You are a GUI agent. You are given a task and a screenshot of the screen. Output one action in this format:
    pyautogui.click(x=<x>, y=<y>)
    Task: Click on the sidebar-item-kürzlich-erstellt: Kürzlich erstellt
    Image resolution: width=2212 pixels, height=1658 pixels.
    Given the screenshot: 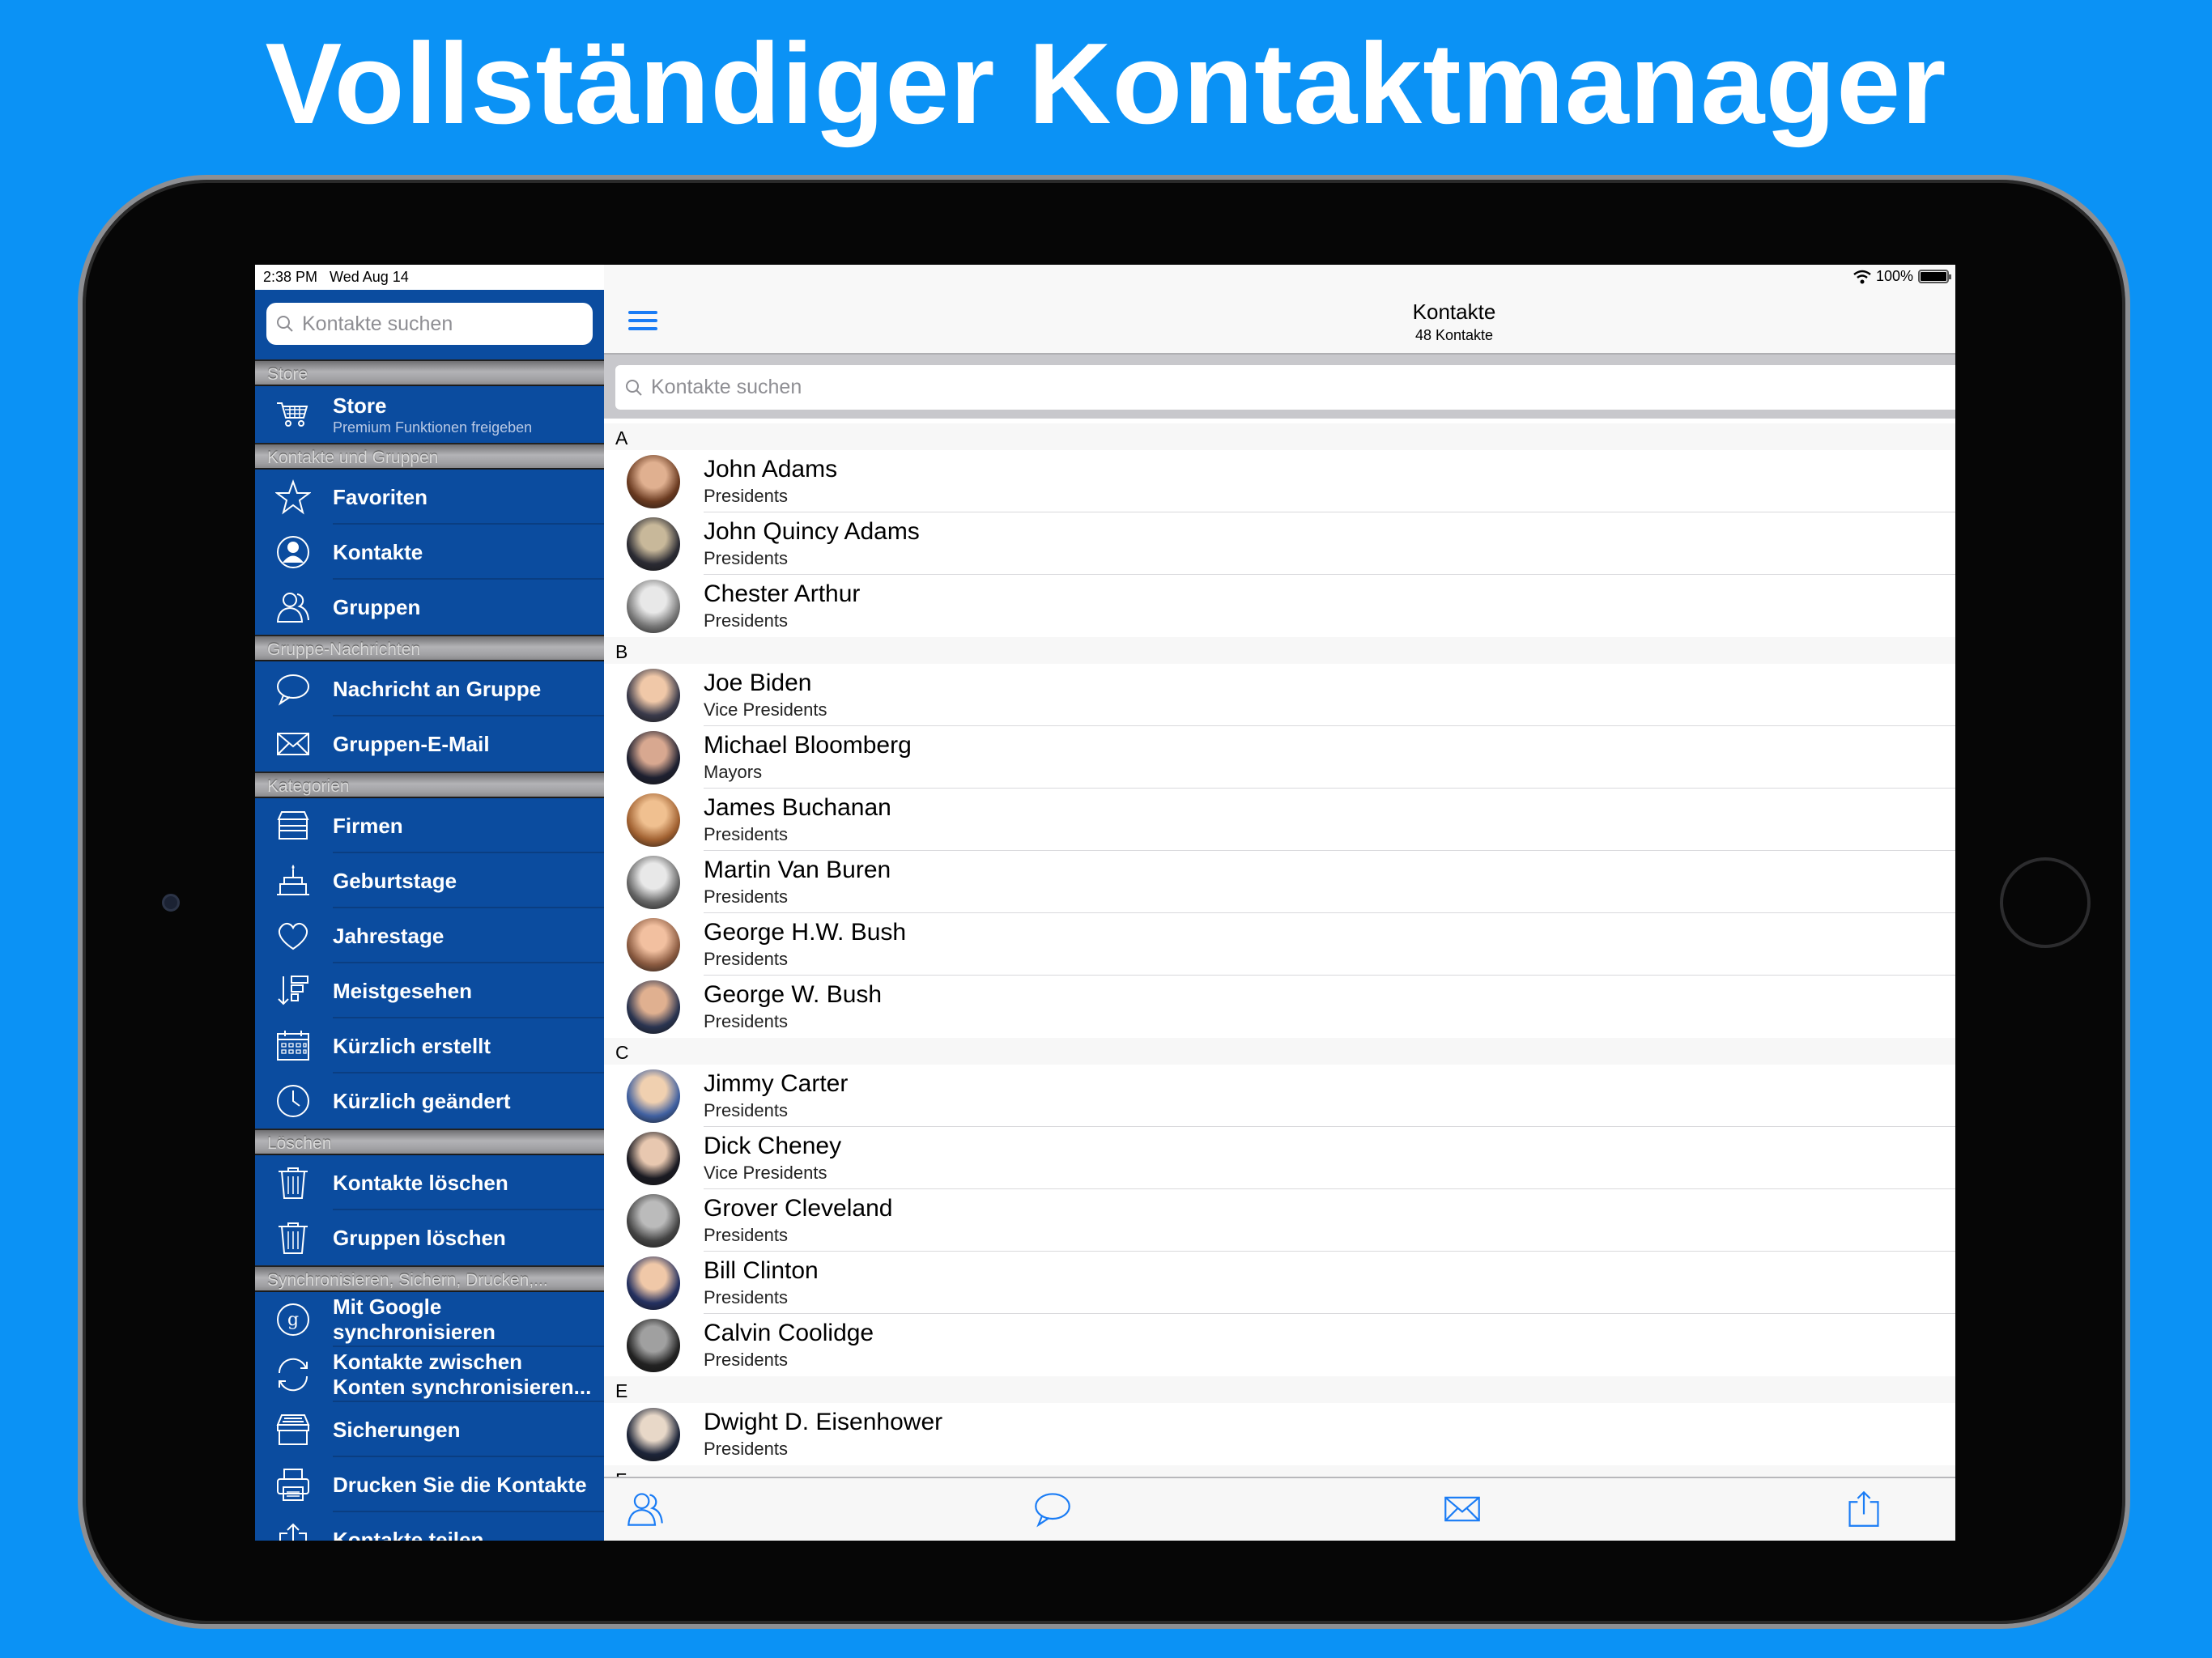 What is the action you would take?
    pyautogui.click(x=430, y=1045)
    